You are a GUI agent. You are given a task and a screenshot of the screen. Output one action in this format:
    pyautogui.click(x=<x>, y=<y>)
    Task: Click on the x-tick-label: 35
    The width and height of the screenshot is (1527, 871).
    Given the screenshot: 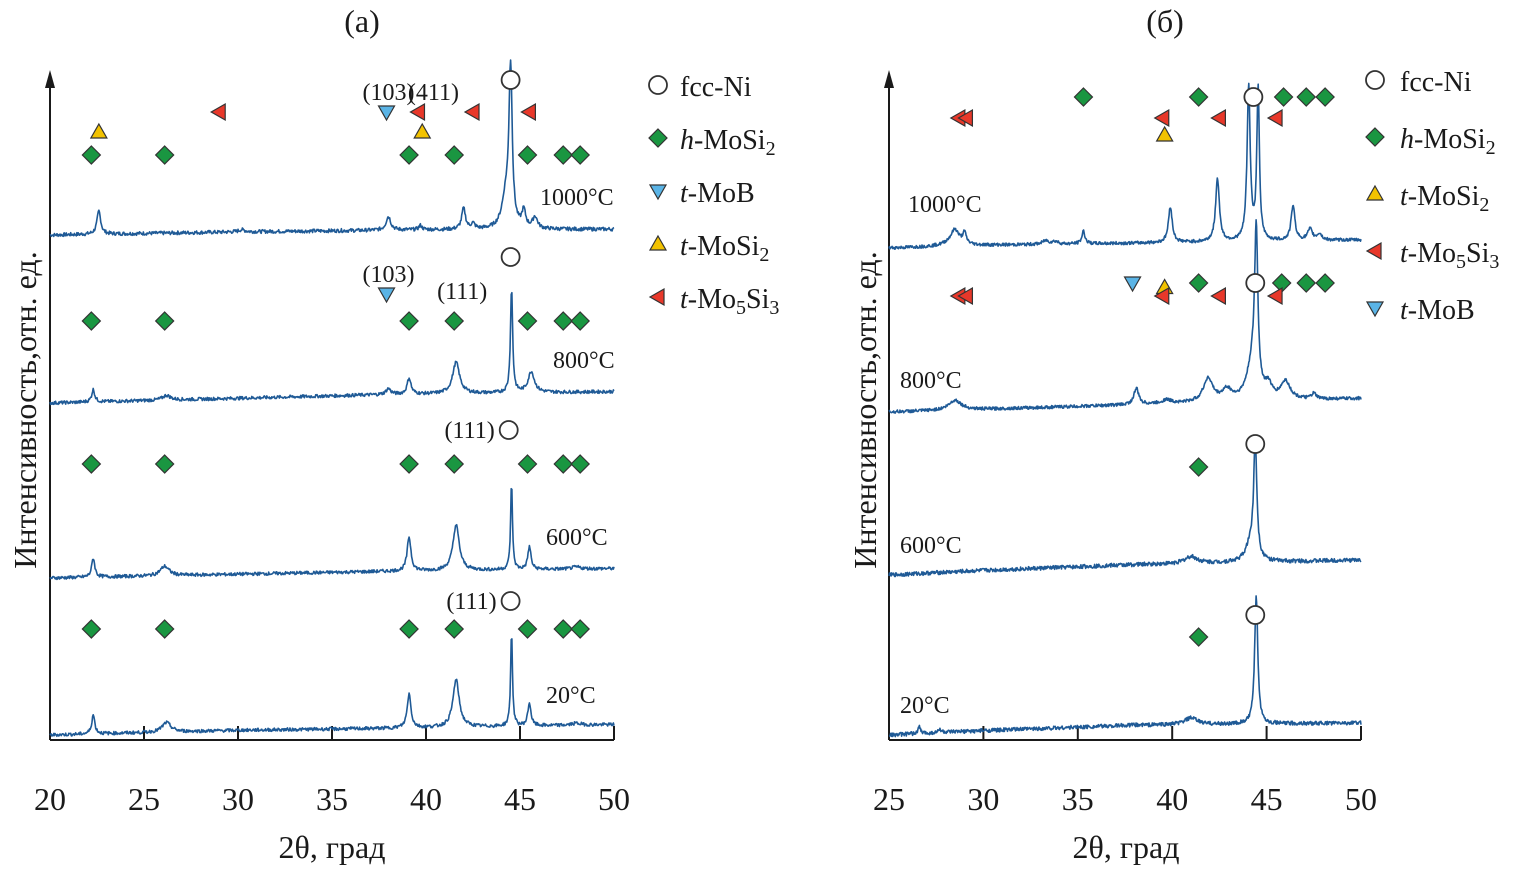 What is the action you would take?
    pyautogui.click(x=332, y=799)
    